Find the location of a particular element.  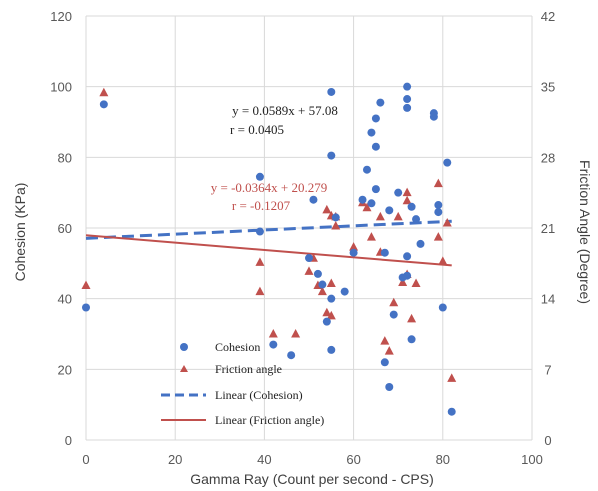

y-tick-label: 80 is located at coordinates (65, 157).